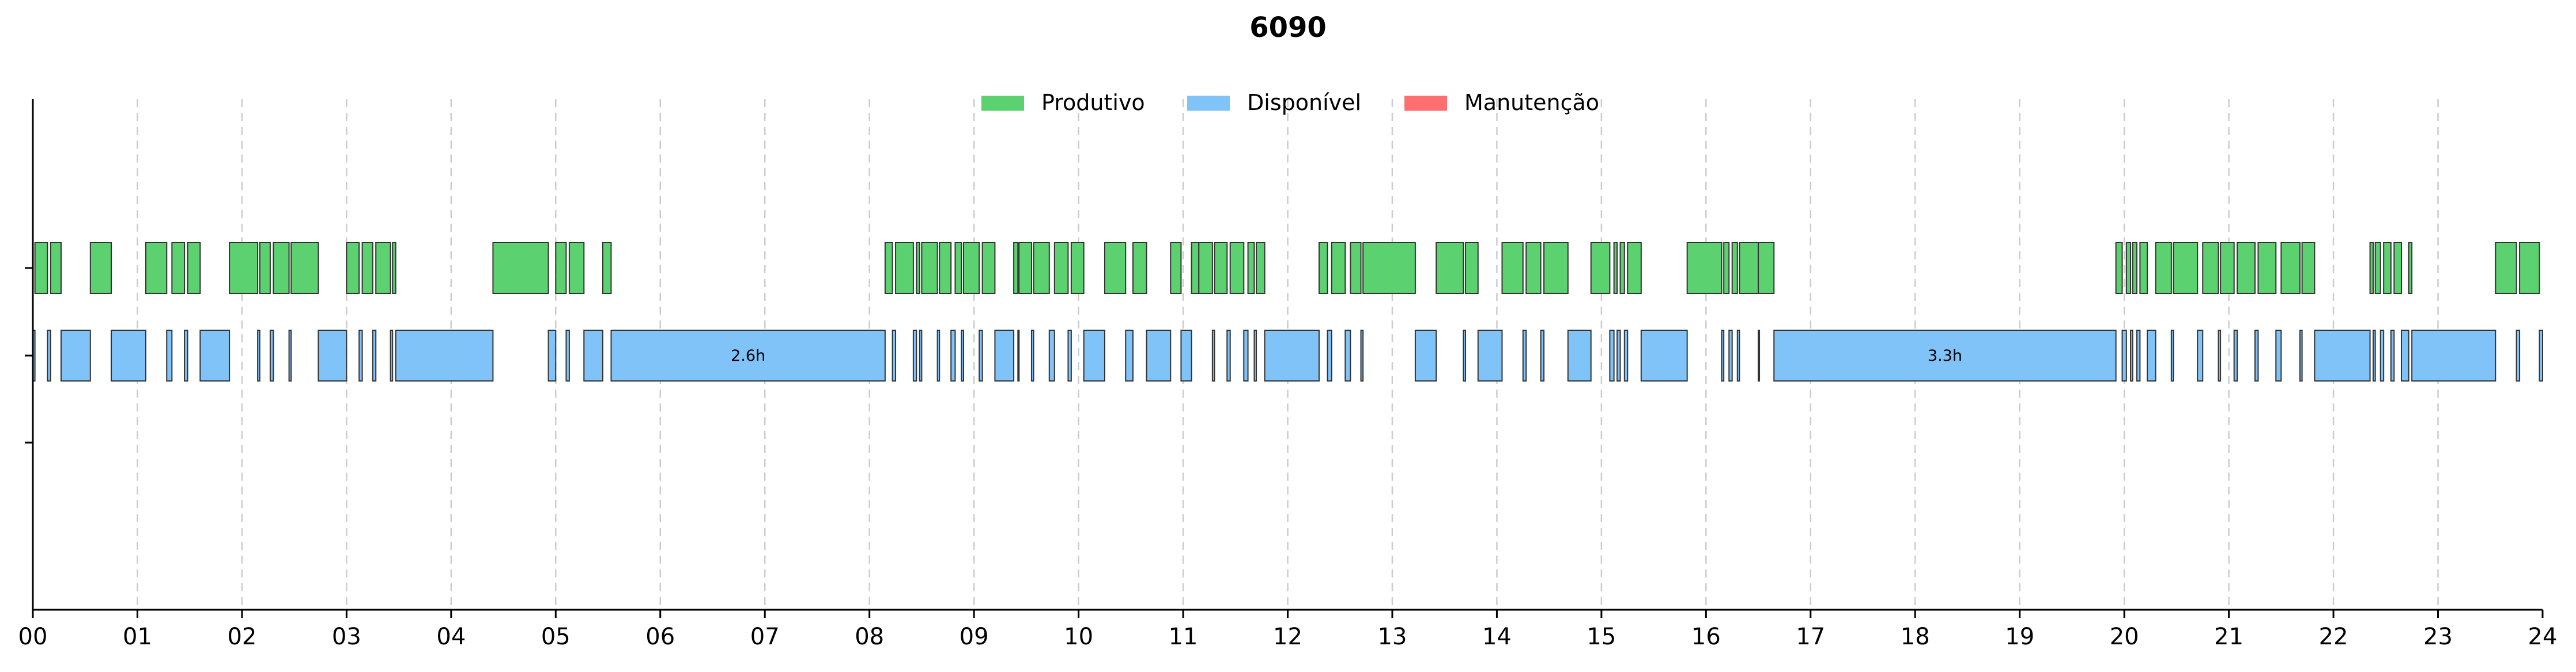 Image resolution: width=2576 pixels, height=672 pixels. Describe the element at coordinates (241, 637) in the screenshot. I see `x-tick-label: 02` at that location.